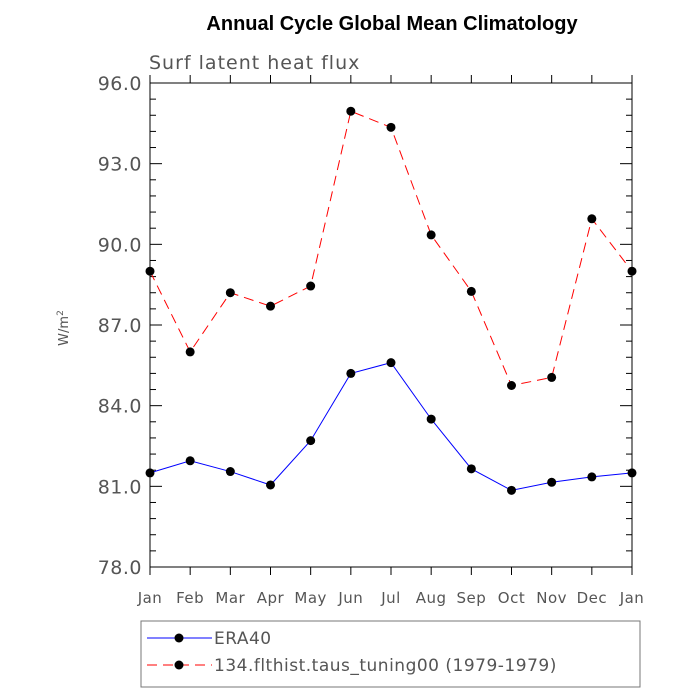  Describe the element at coordinates (61, 313) in the screenshot. I see `y-axis-label-sup: 2` at that location.